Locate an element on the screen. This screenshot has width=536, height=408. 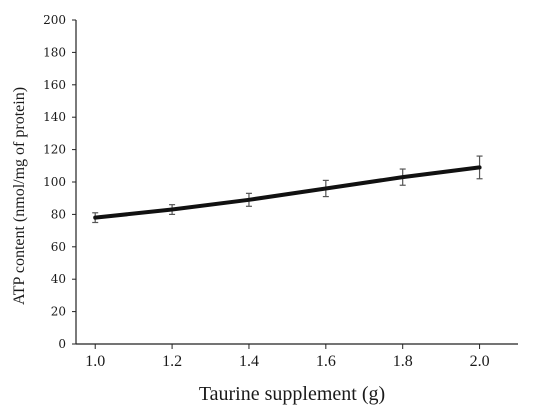
y-tick-label: 120 is located at coordinates (54, 150).